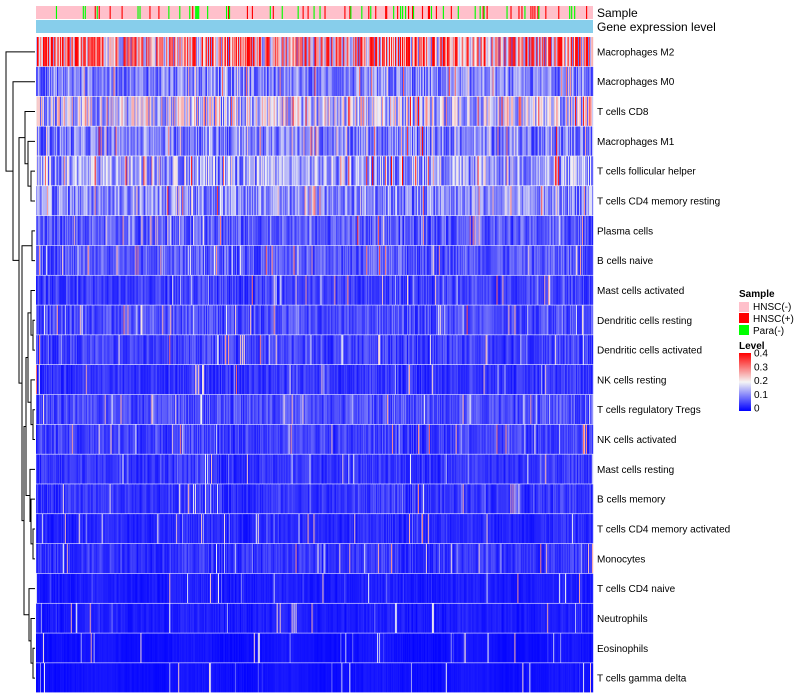 The image size is (800, 700). I want to click on level-tick-label: 0, so click(757, 409).